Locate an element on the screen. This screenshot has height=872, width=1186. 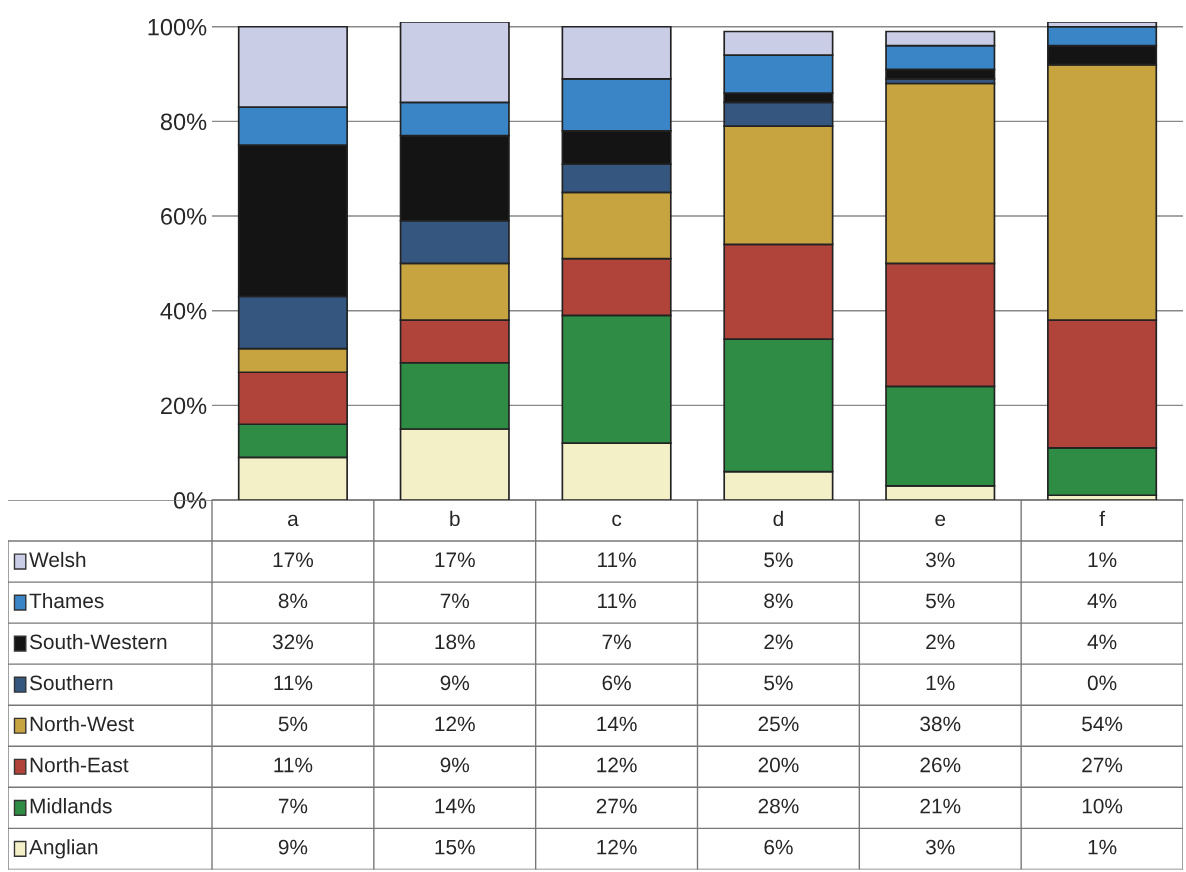
legend-label: South-Western is located at coordinates (98, 641).